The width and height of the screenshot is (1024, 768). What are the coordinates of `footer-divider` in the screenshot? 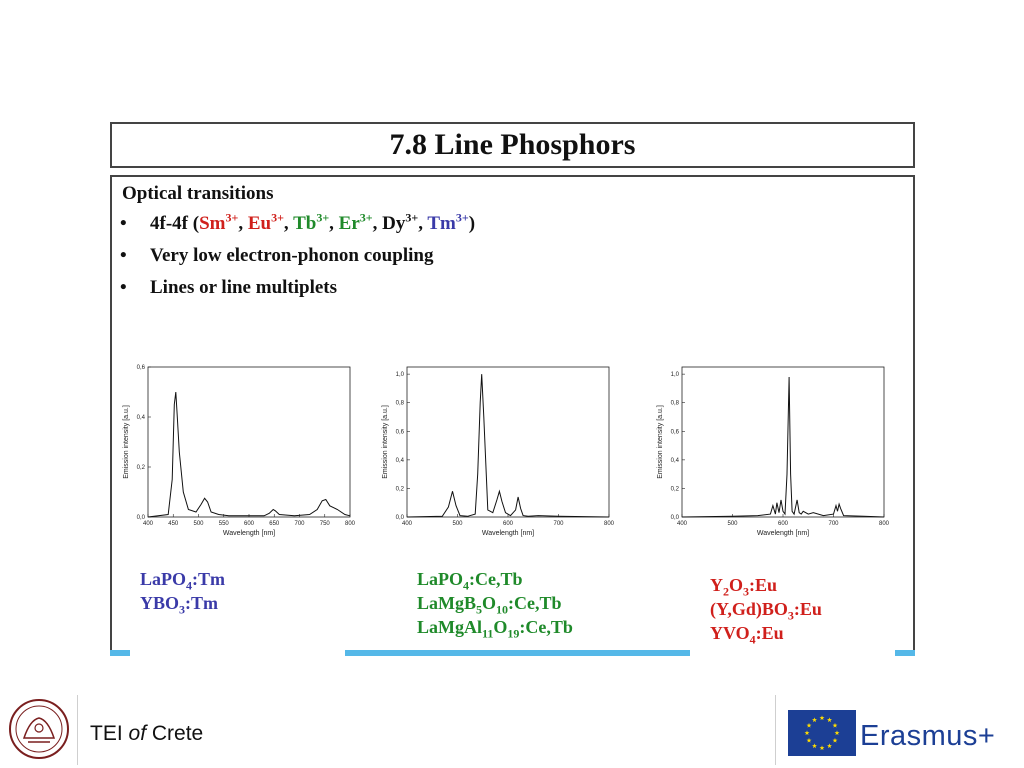 It's located at (77, 730).